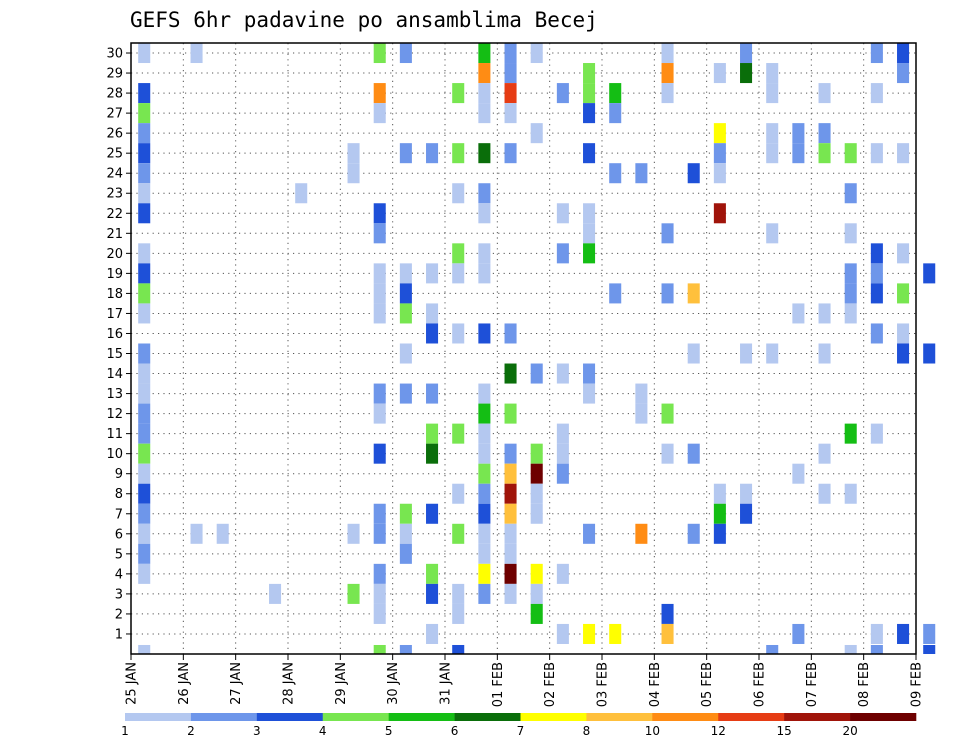 The image size is (960, 742). Describe the element at coordinates (114, 294) in the screenshot. I see `y-tick-label: 18` at that location.